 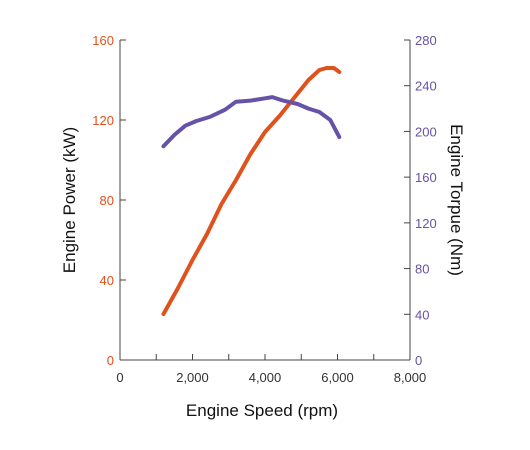 What do you see at coordinates (456, 200) in the screenshot?
I see `right-axis-title: Engine Torpue (Nm)` at bounding box center [456, 200].